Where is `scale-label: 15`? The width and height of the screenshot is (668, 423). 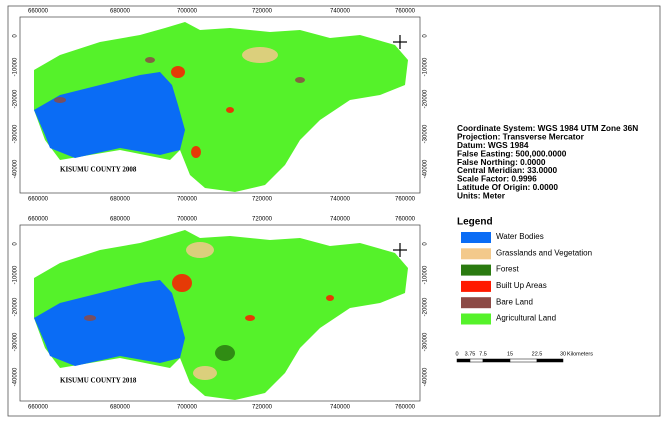
scale-label: 15 is located at coordinates (510, 354).